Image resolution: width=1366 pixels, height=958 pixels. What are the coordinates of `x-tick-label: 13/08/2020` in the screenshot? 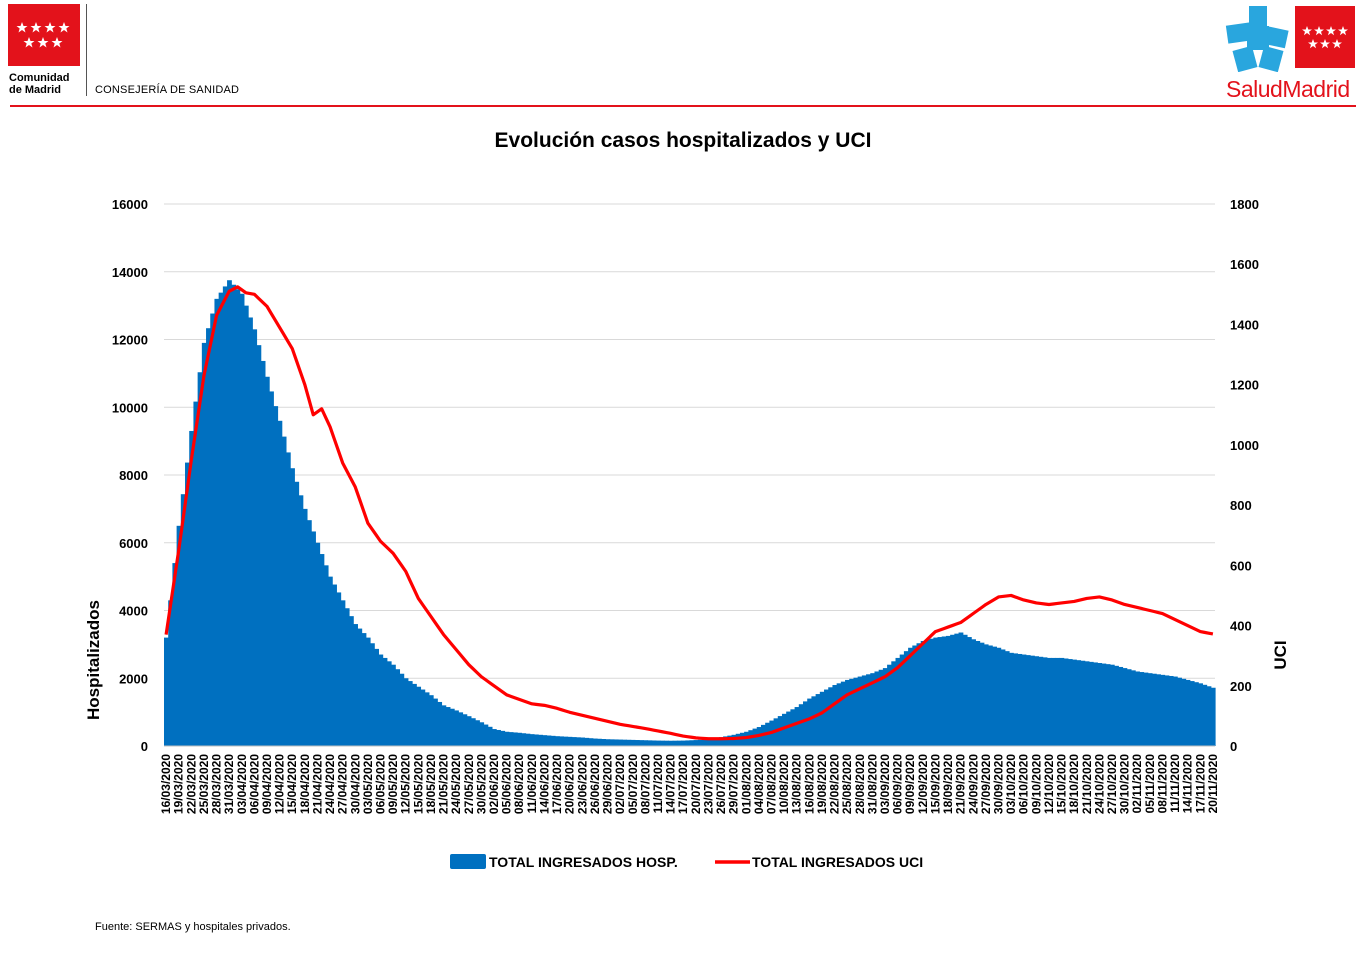 It's located at (797, 784).